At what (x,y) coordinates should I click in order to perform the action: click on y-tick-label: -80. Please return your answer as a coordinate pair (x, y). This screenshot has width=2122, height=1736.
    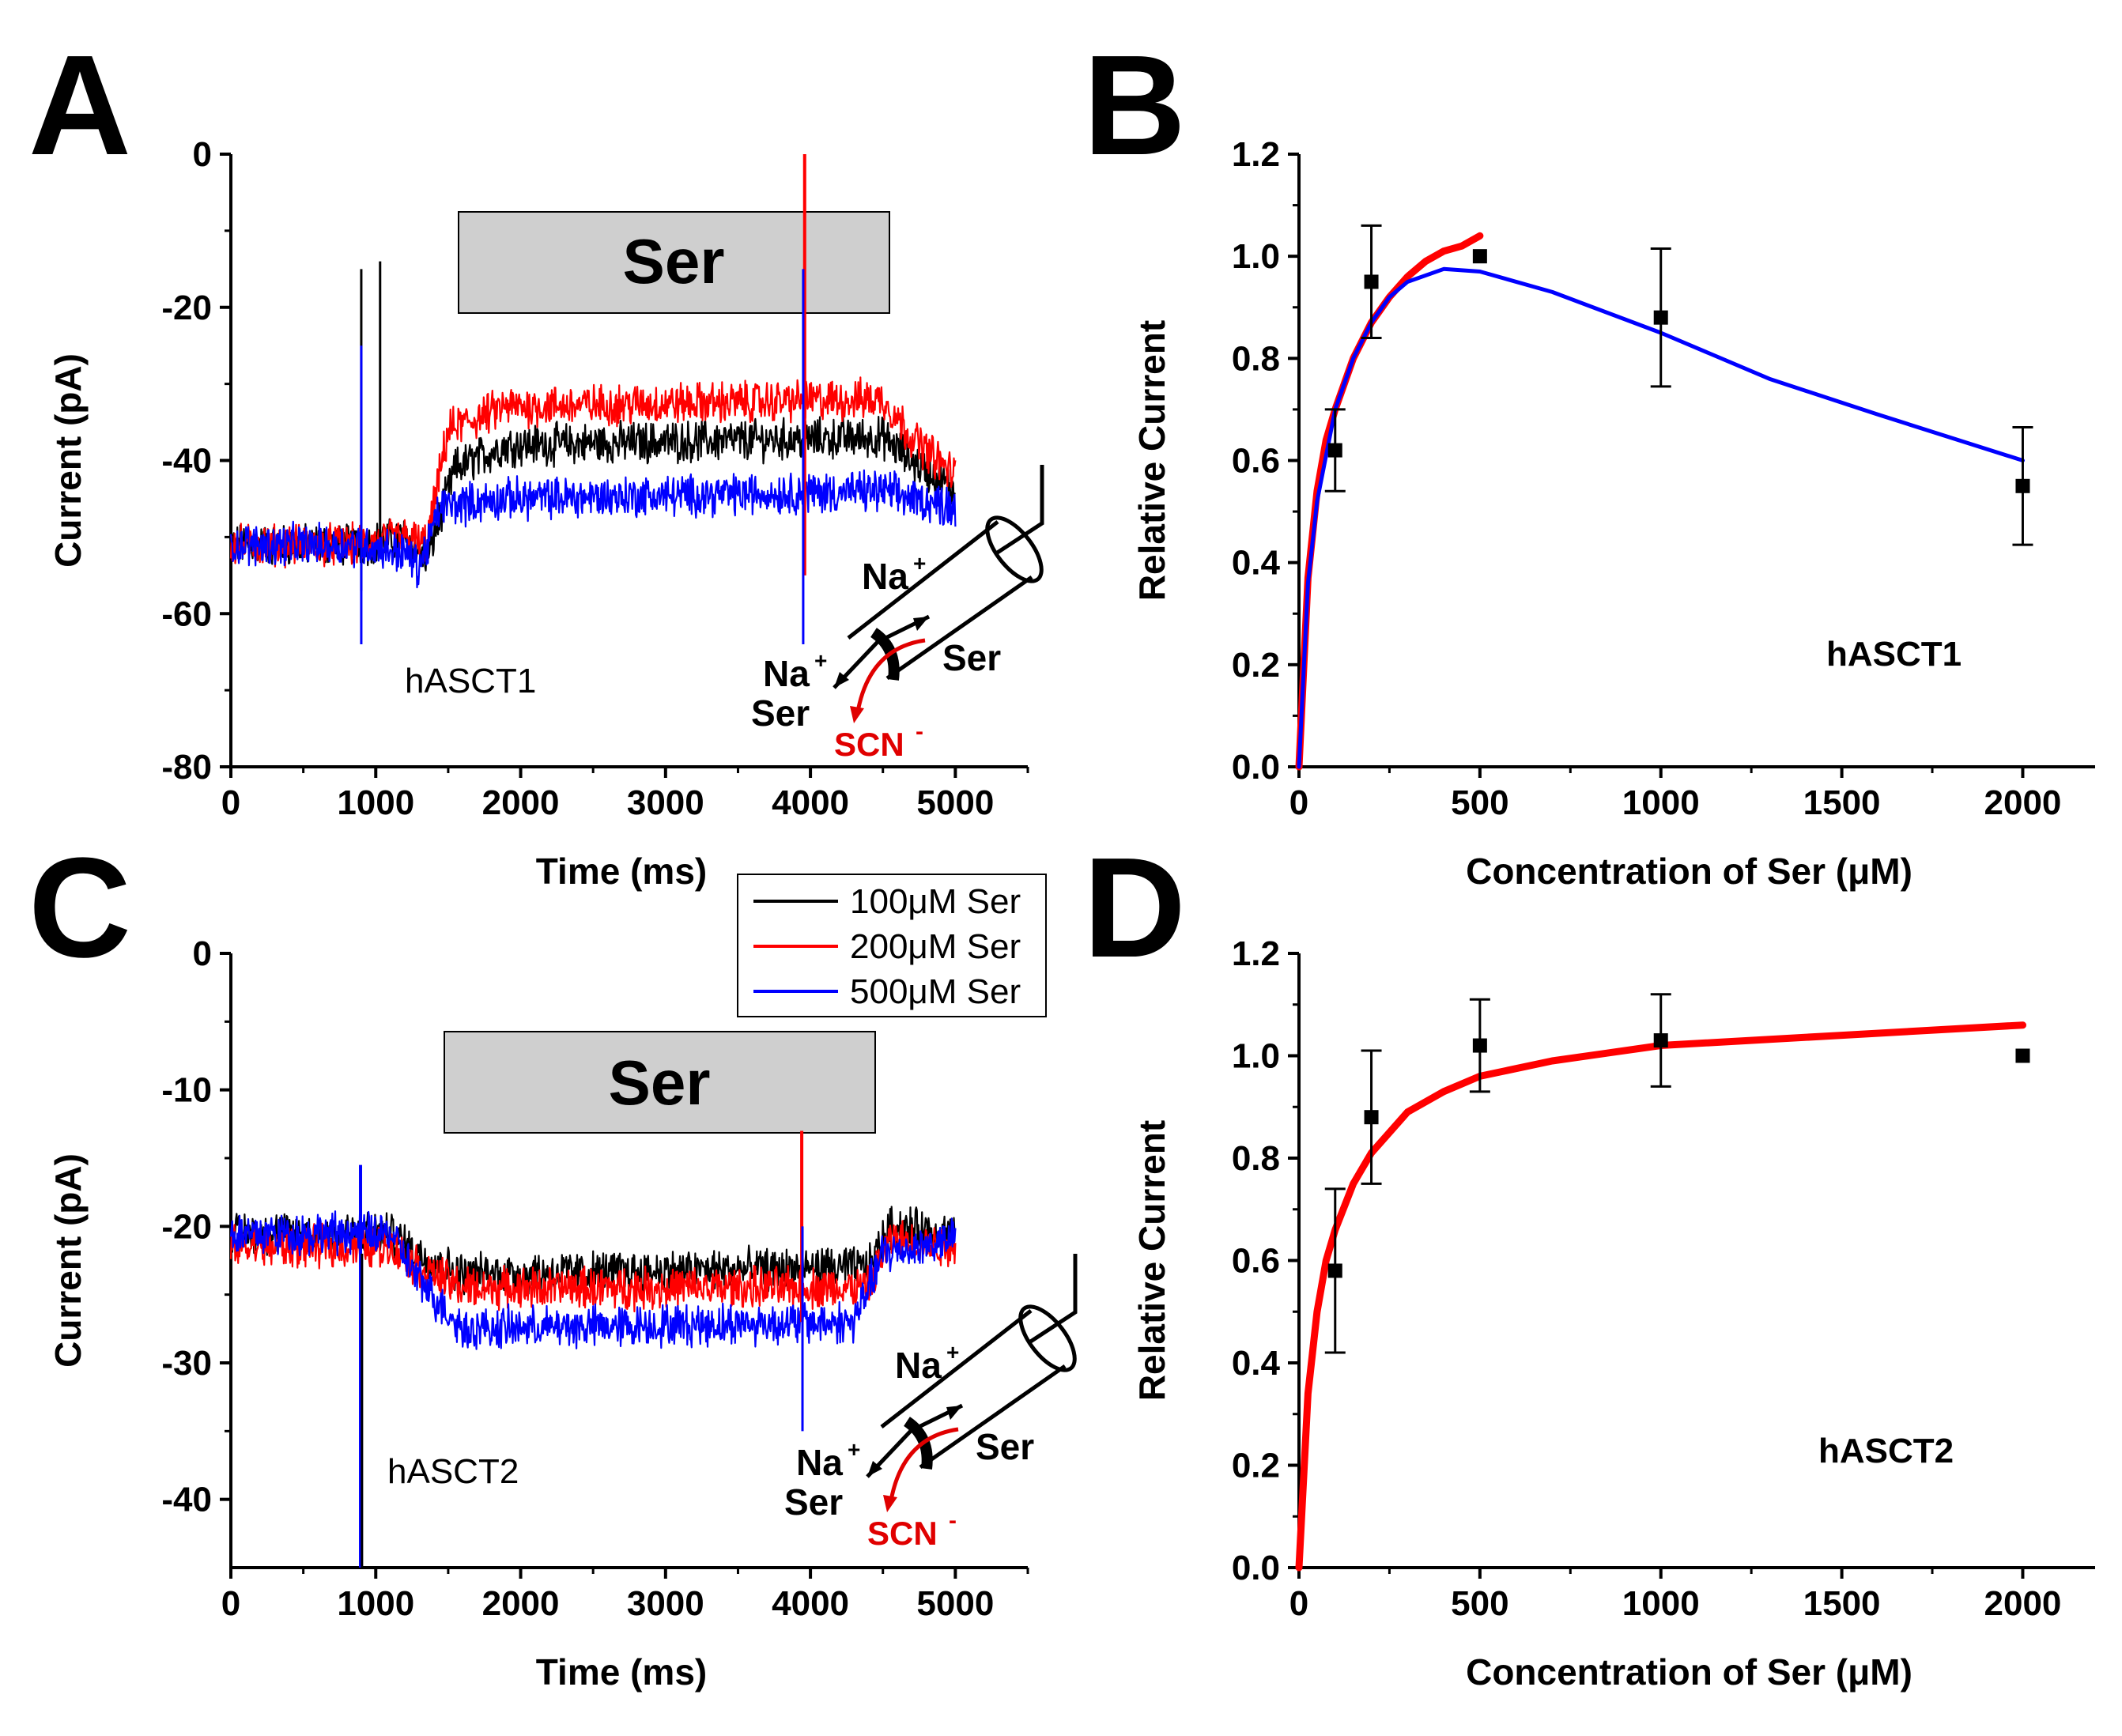
    Looking at the image, I should click on (186, 767).